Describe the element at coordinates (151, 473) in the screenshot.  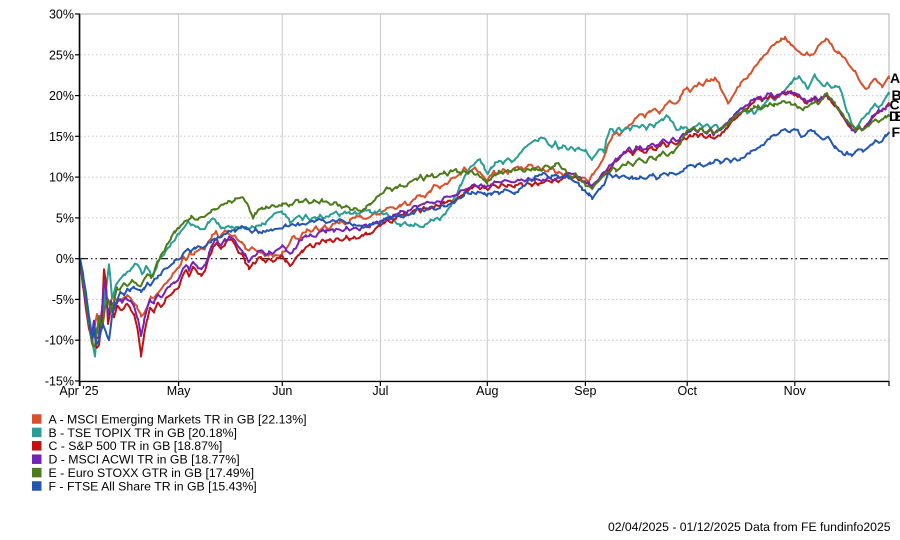
I see `svg-text:E - Euro STOXX GTR in GB [17.4: E - Euro STOXX GTR in GB [17.49%]` at that location.